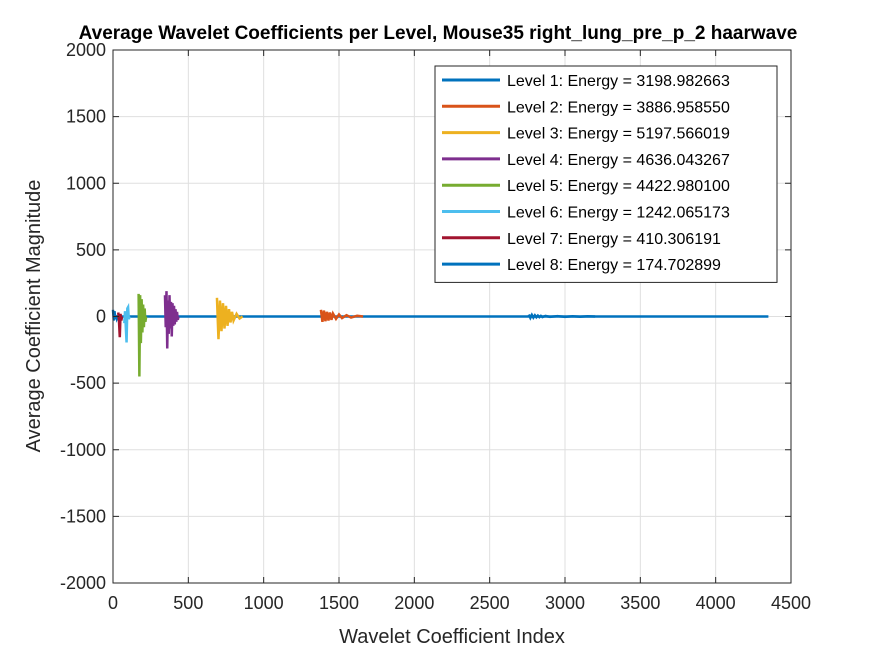 This screenshot has width=875, height=656. I want to click on legend-box, so click(606, 174).